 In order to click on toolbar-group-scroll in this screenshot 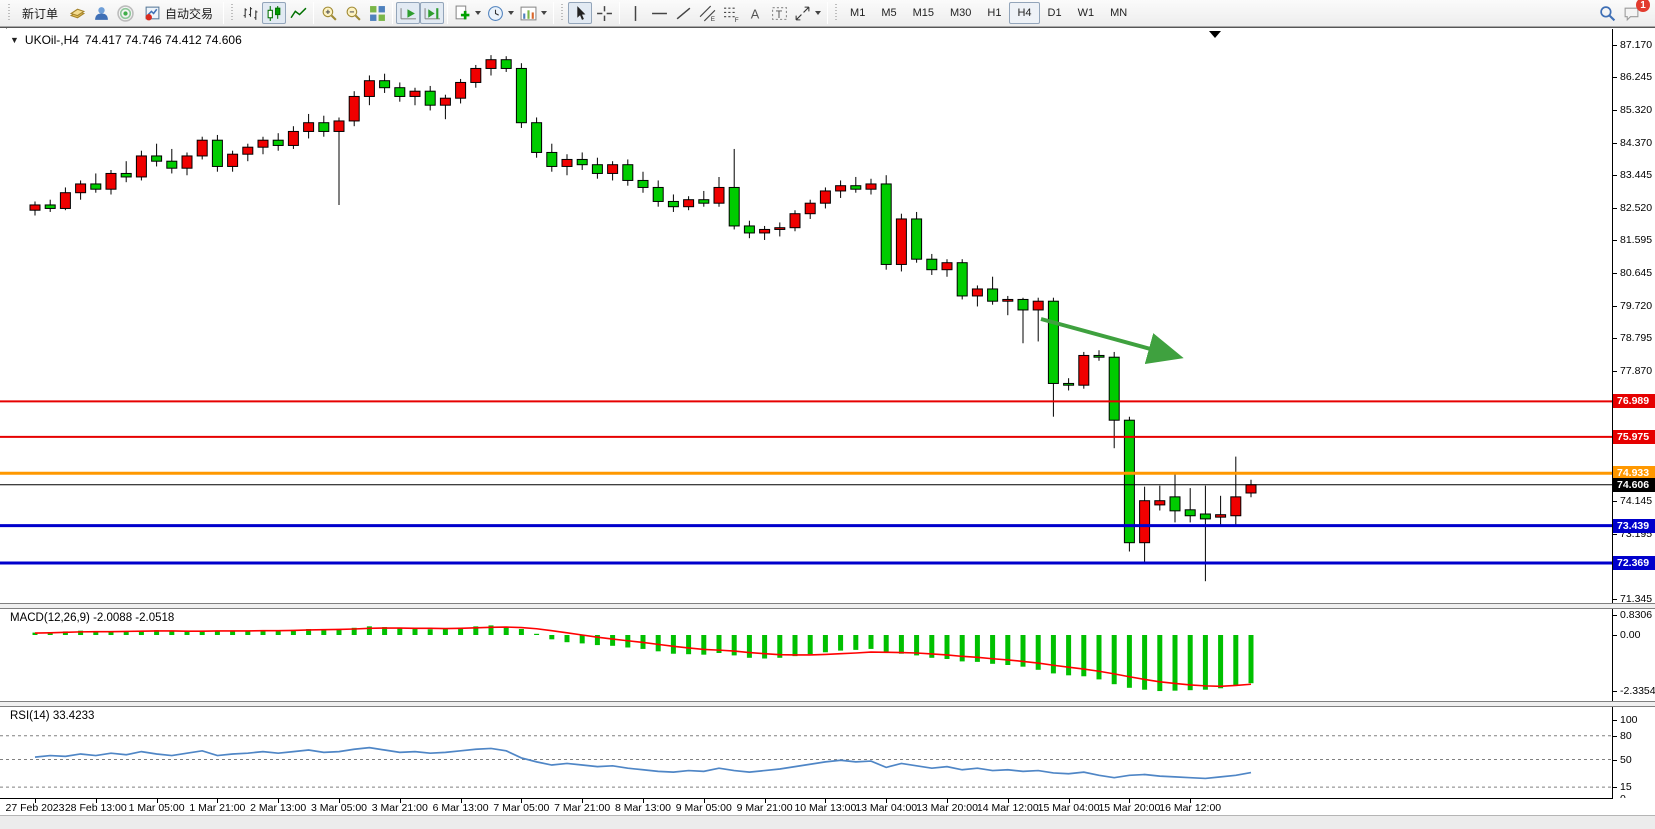, I will do `click(420, 13)`.